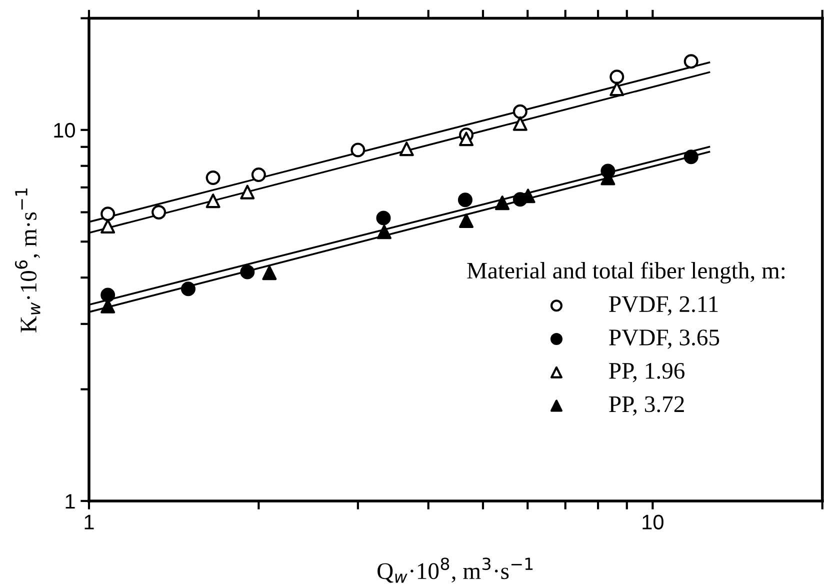 The height and width of the screenshot is (588, 824). Describe the element at coordinates (646, 406) in the screenshot. I see `legend-label: PP, 3.72` at that location.